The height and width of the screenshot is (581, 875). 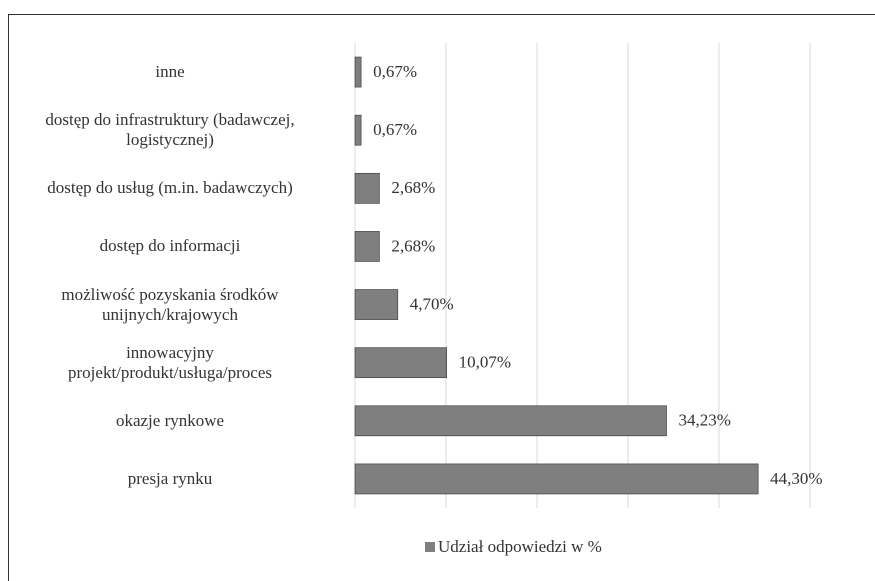 I want to click on legend-label: Udział odpowiedzi w %, so click(x=520, y=546).